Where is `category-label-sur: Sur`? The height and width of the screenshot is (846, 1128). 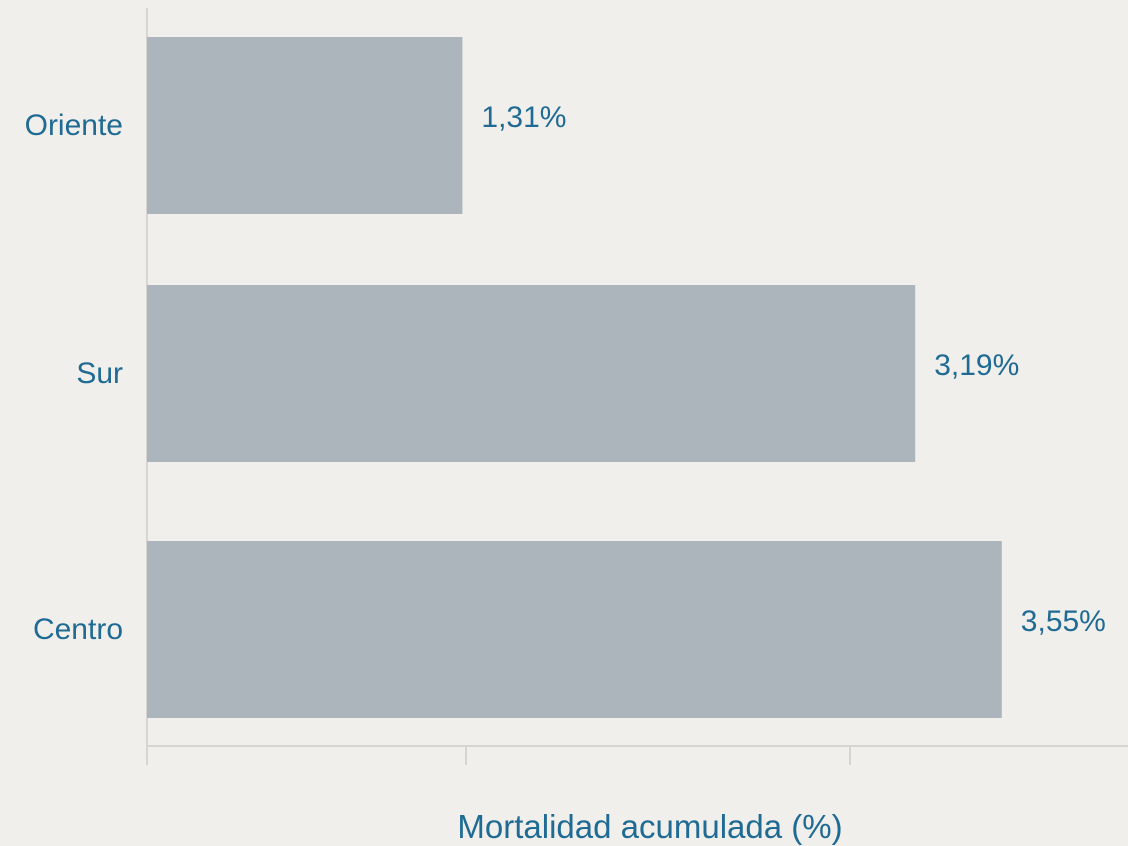 category-label-sur: Sur is located at coordinates (99, 373).